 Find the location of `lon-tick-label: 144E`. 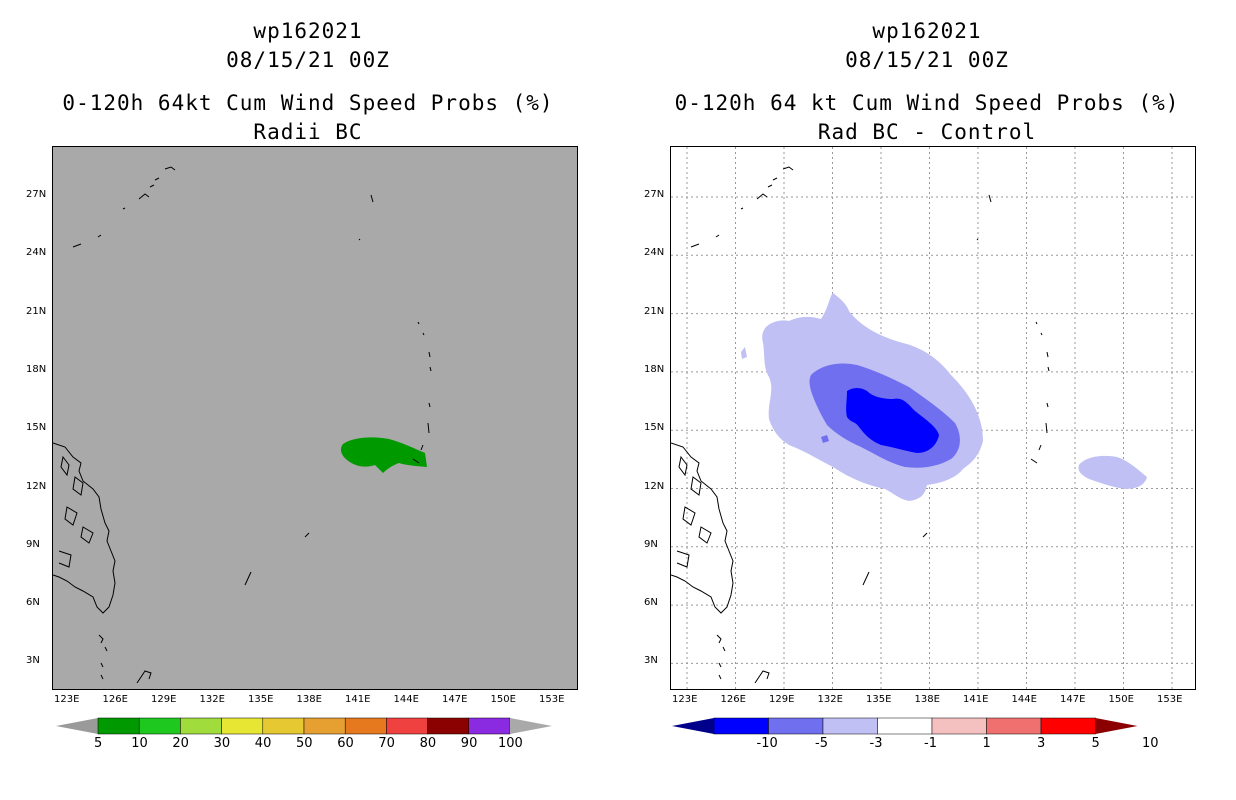

lon-tick-label: 144E is located at coordinates (406, 699).